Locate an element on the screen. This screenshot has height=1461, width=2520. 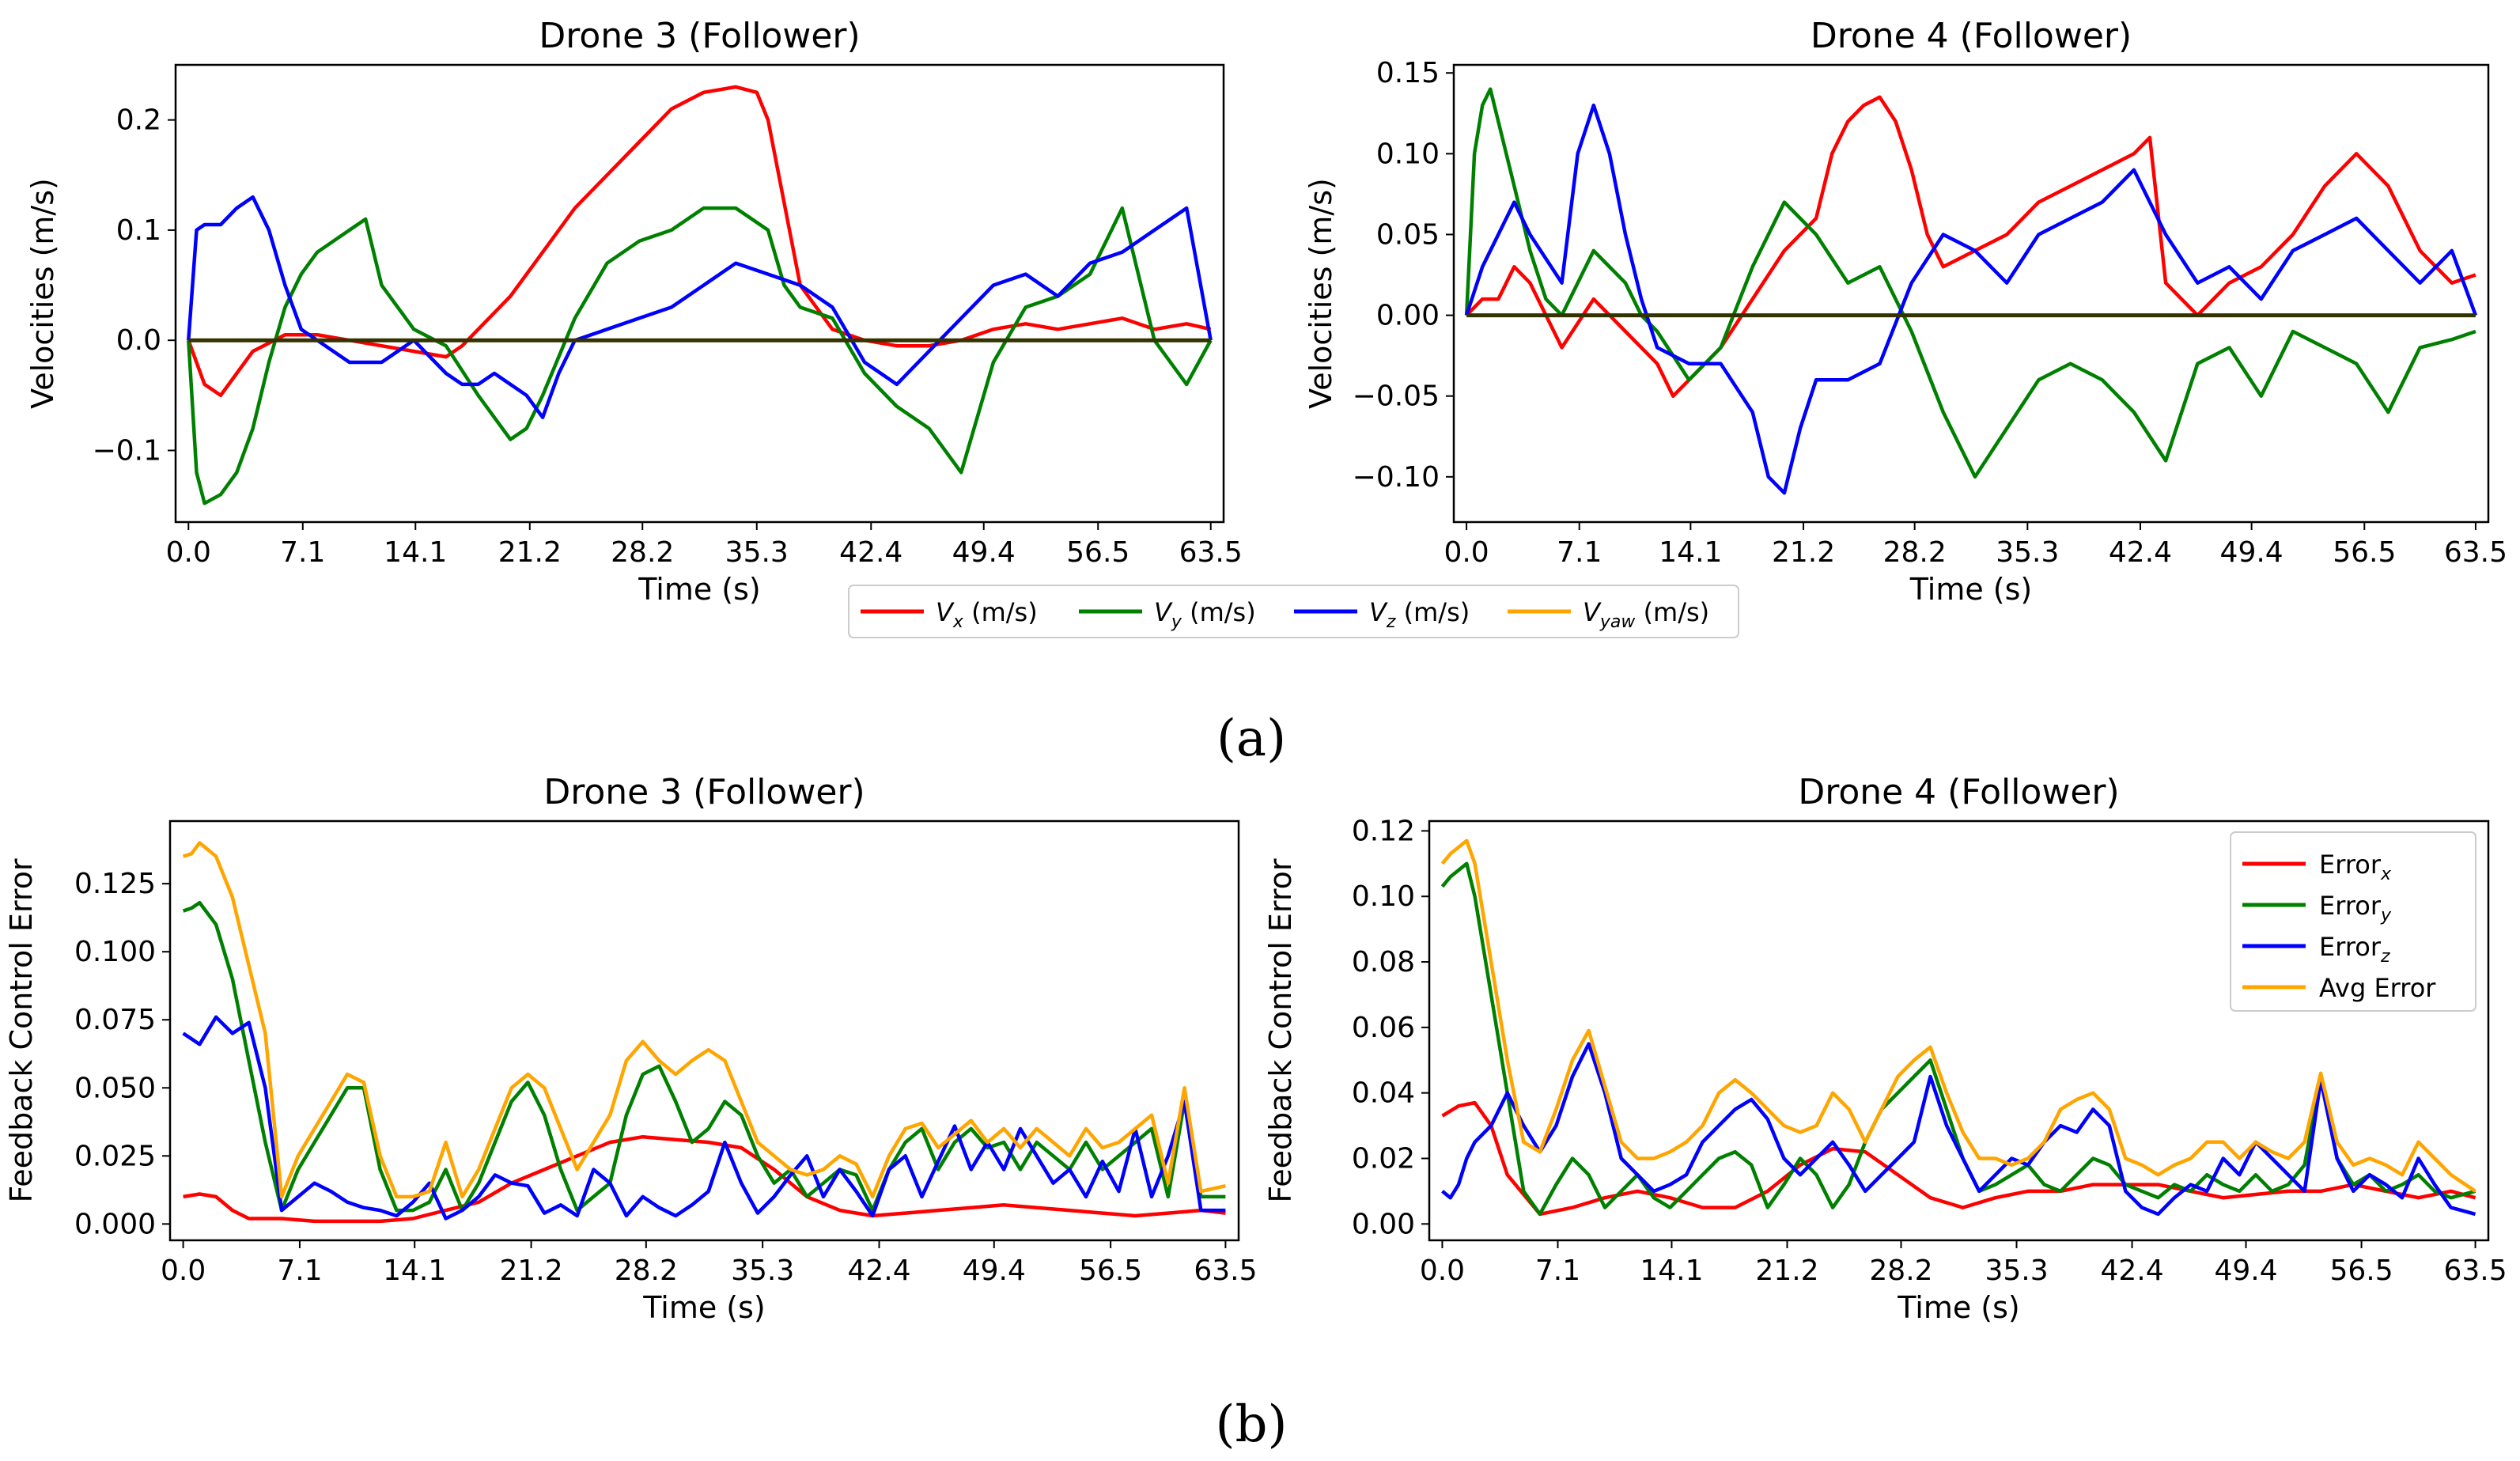
y-axis-label: Velocities (m/s) is located at coordinates (42, 294).